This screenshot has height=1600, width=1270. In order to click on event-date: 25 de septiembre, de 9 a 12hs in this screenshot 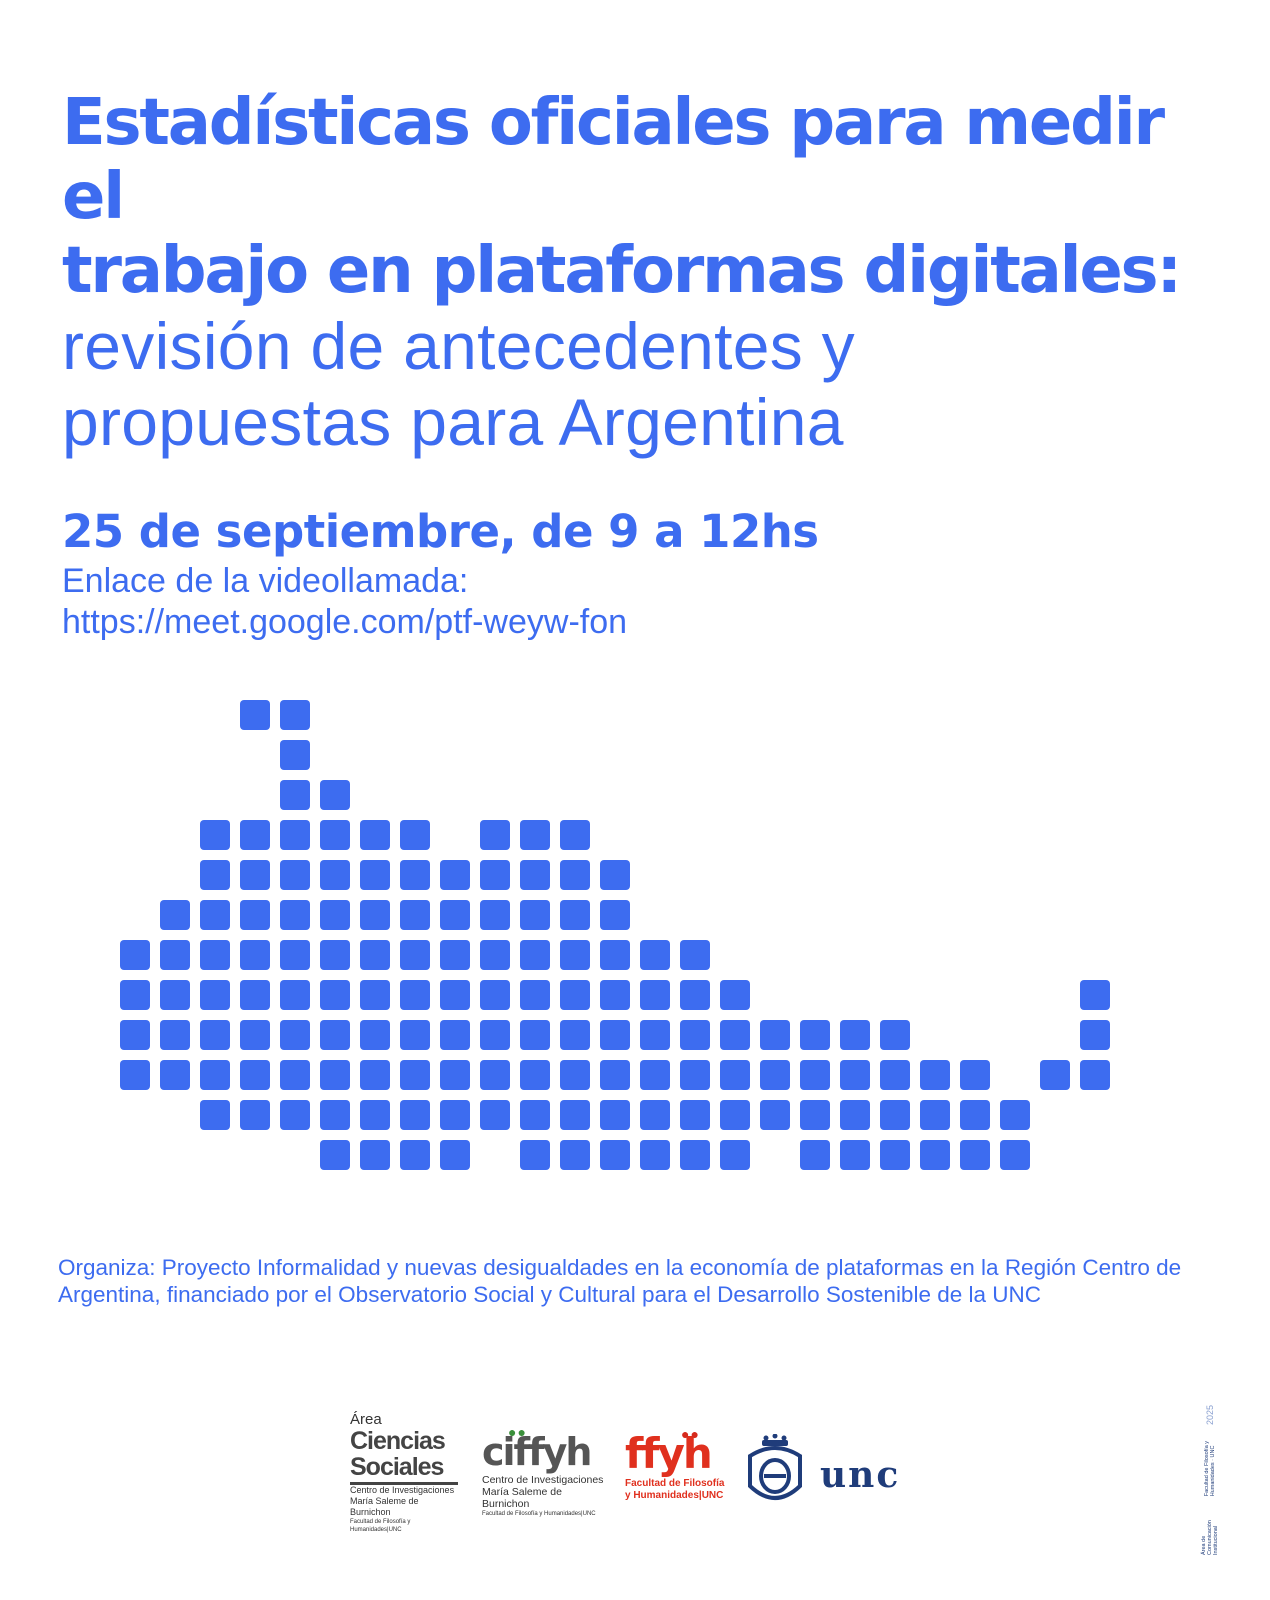, I will do `click(440, 531)`.